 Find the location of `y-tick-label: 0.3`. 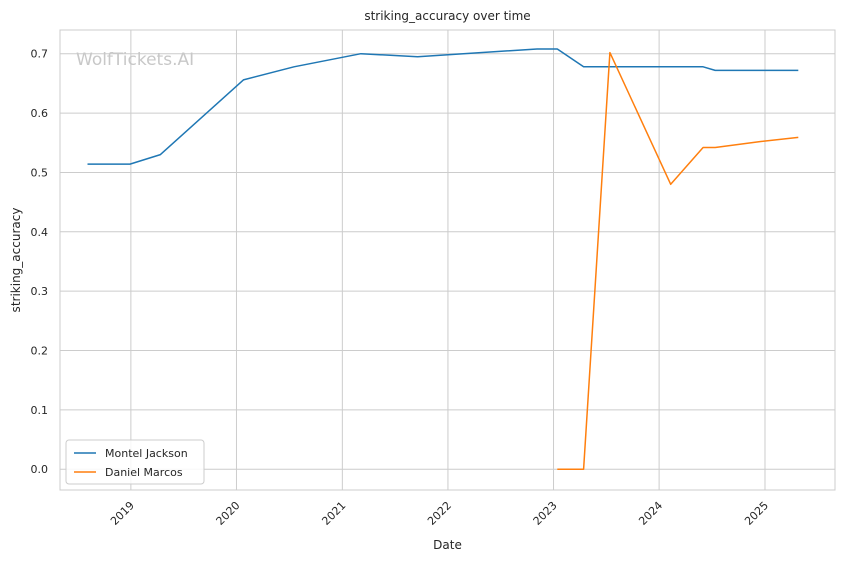

y-tick-label: 0.3 is located at coordinates (40, 291).